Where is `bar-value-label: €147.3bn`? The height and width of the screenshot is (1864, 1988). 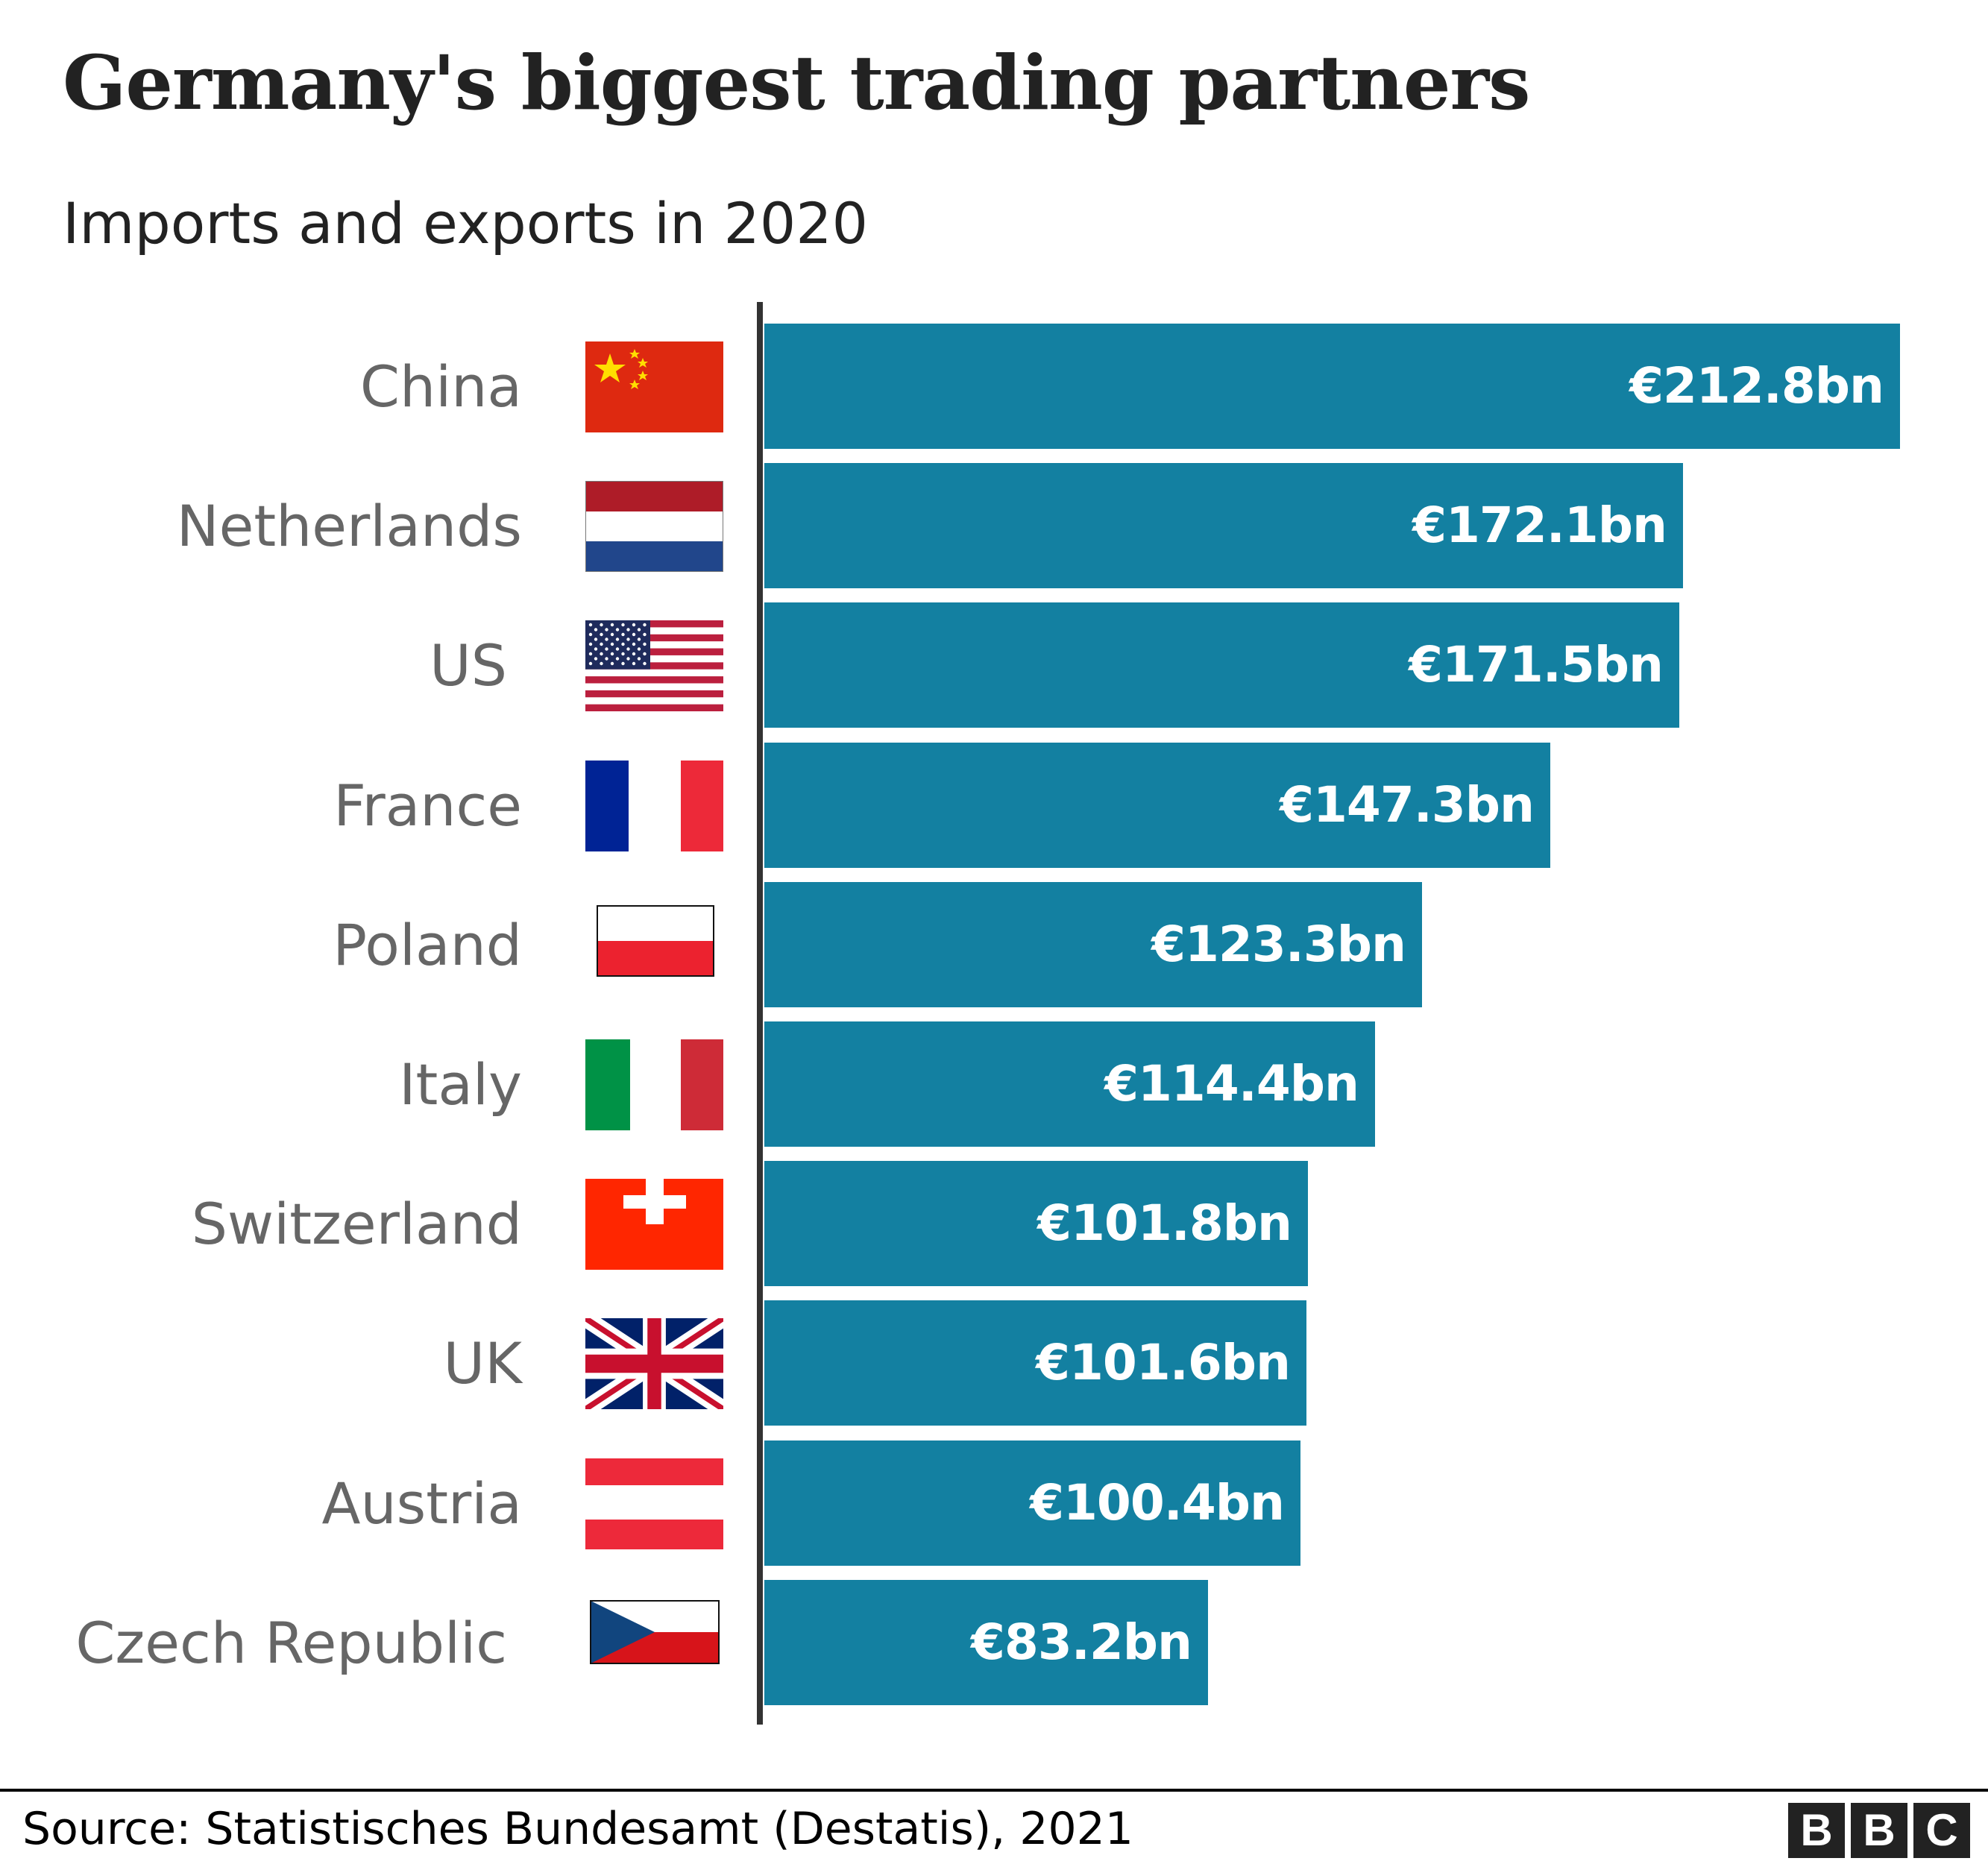
bar-value-label: €147.3bn is located at coordinates (1407, 804).